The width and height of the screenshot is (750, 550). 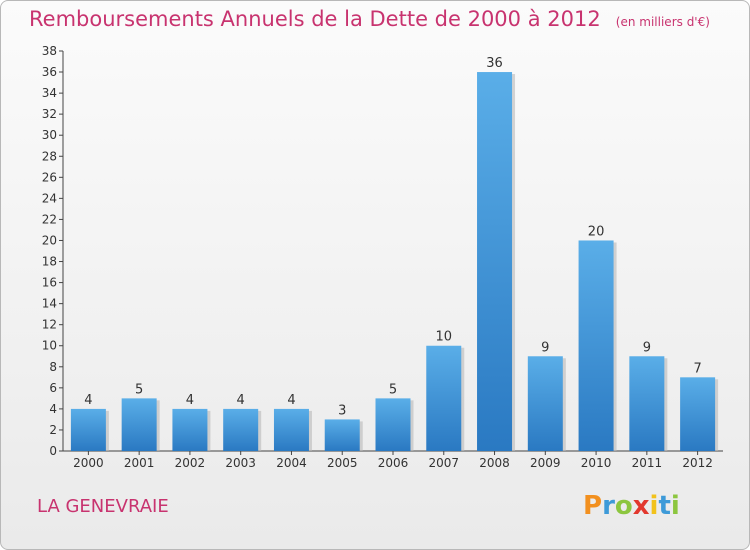 I want to click on y-tick-label: 20, so click(x=49, y=240).